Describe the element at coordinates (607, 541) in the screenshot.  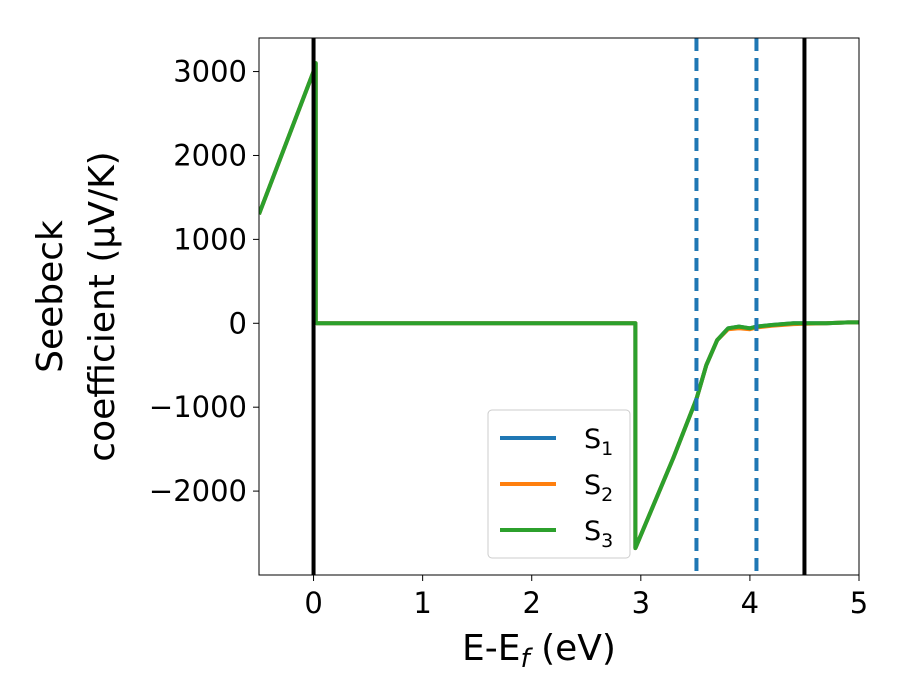
I see `legend-label-sub: 3` at that location.